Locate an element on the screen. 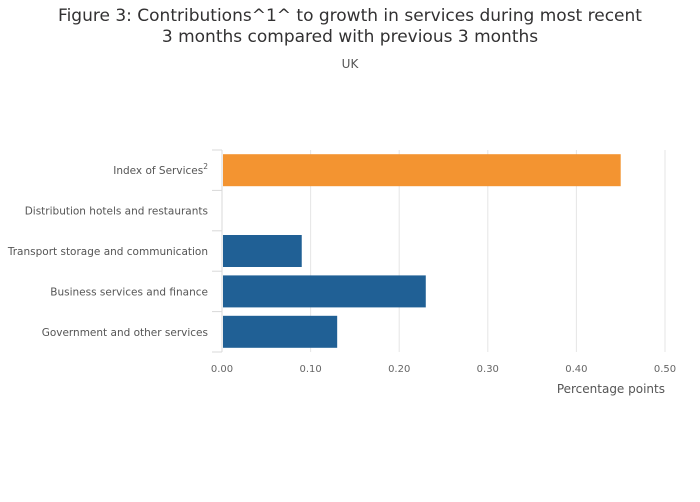  x-tick-label: 0.20 is located at coordinates (399, 369).